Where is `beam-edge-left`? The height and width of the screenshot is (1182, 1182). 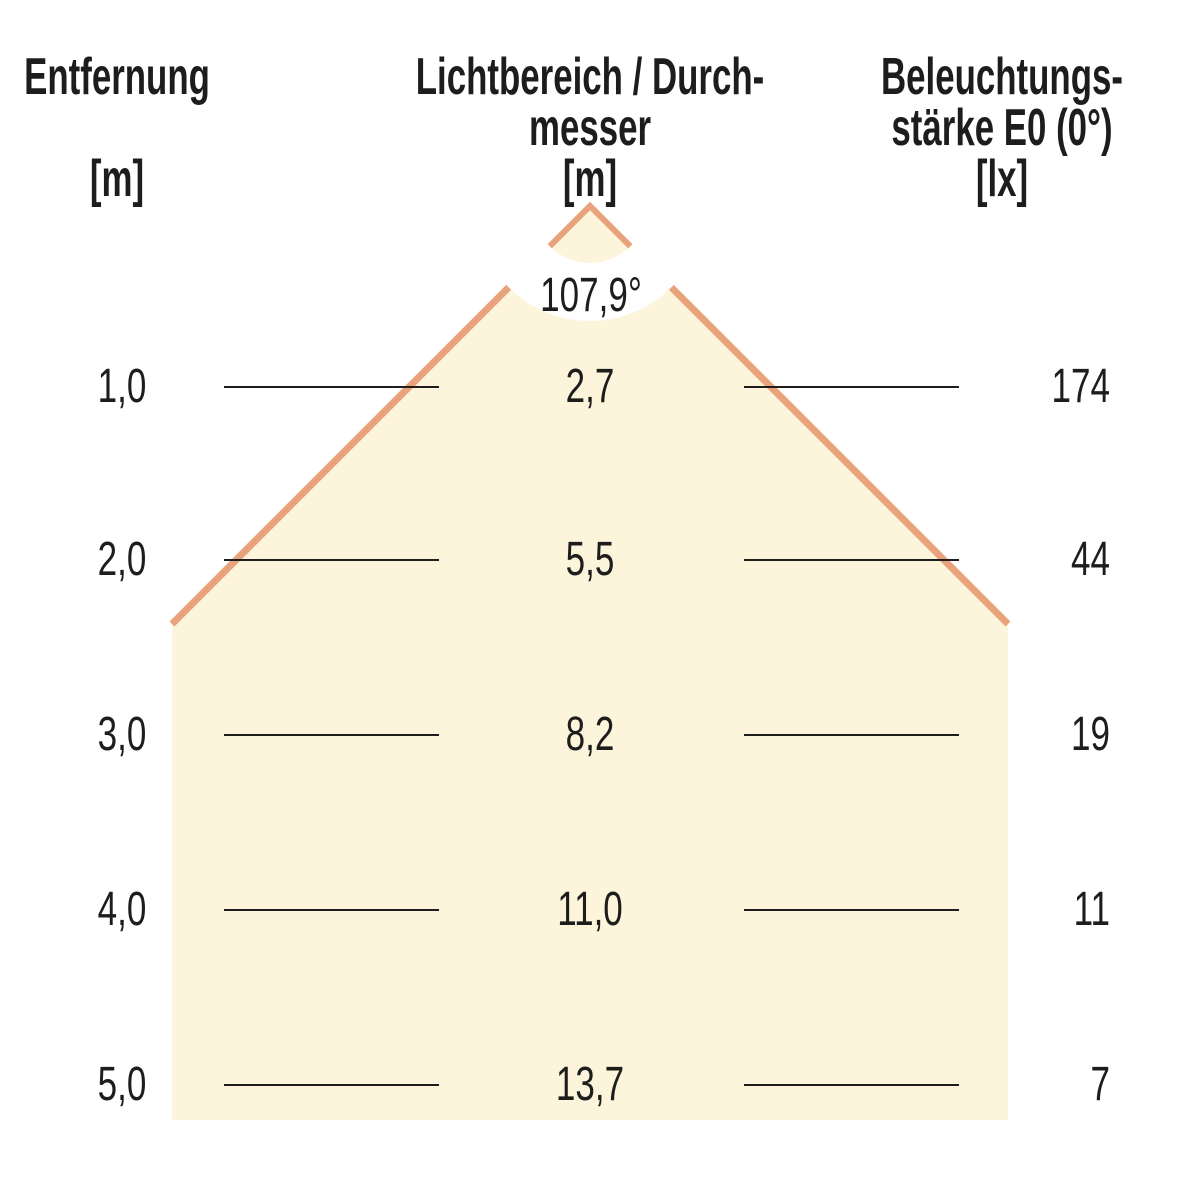
beam-edge-left is located at coordinates (340, 455).